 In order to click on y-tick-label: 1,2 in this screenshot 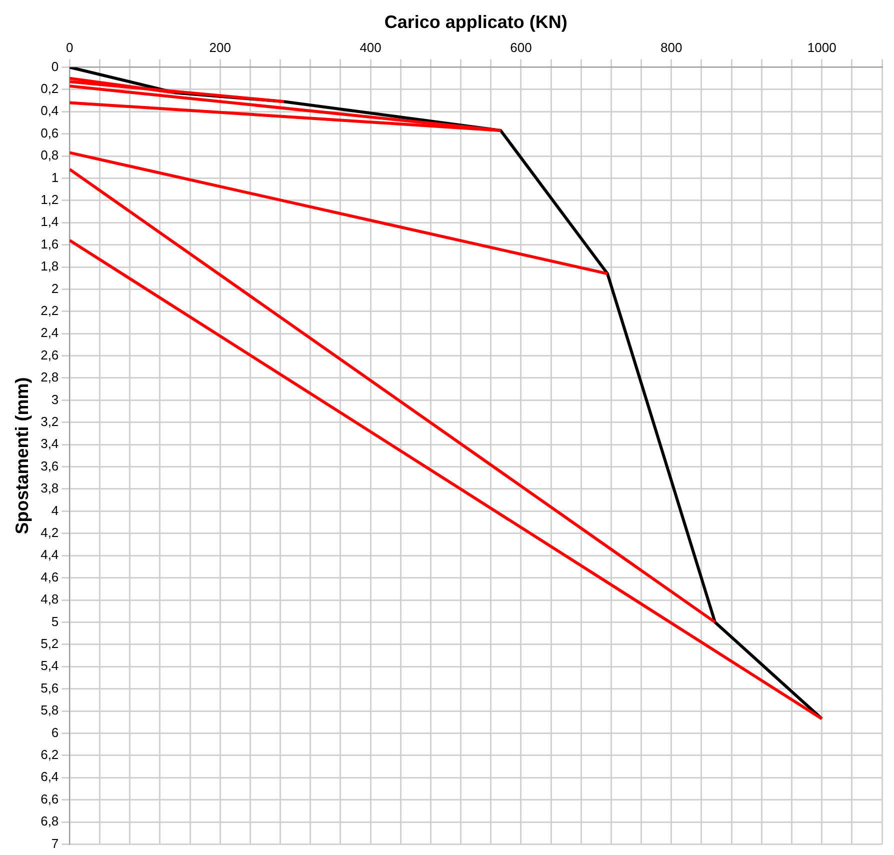, I will do `click(49, 199)`.